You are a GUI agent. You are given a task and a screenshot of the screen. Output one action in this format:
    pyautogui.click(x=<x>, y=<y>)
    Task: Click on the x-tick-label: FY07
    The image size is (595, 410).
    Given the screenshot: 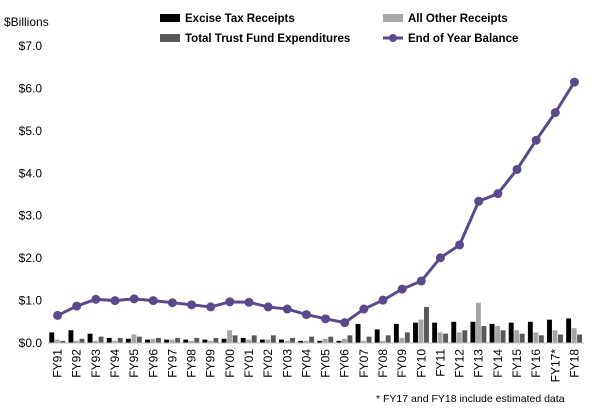 What is the action you would take?
    pyautogui.click(x=364, y=363)
    